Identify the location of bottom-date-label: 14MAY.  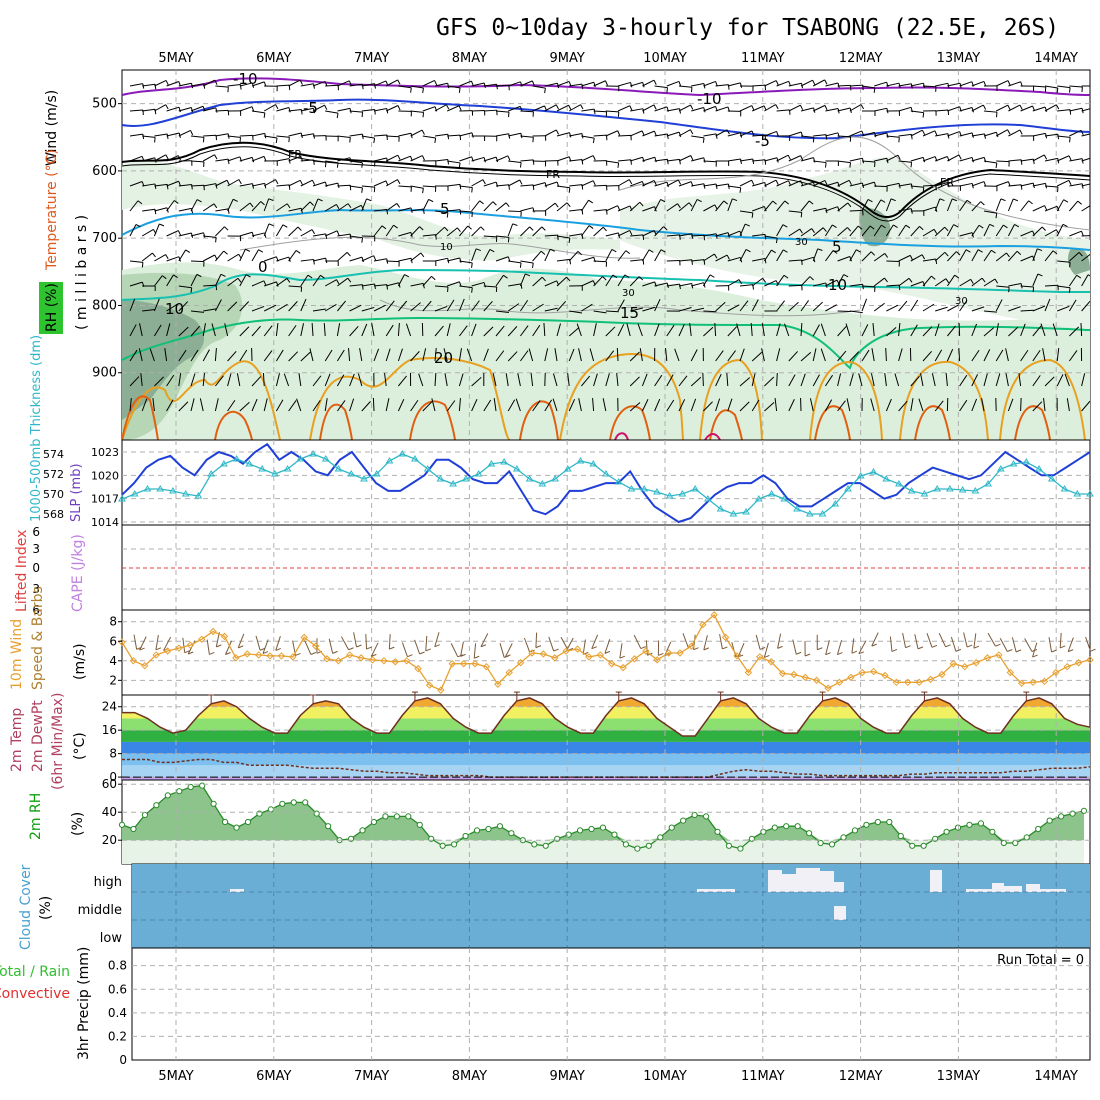
(1056, 1076).